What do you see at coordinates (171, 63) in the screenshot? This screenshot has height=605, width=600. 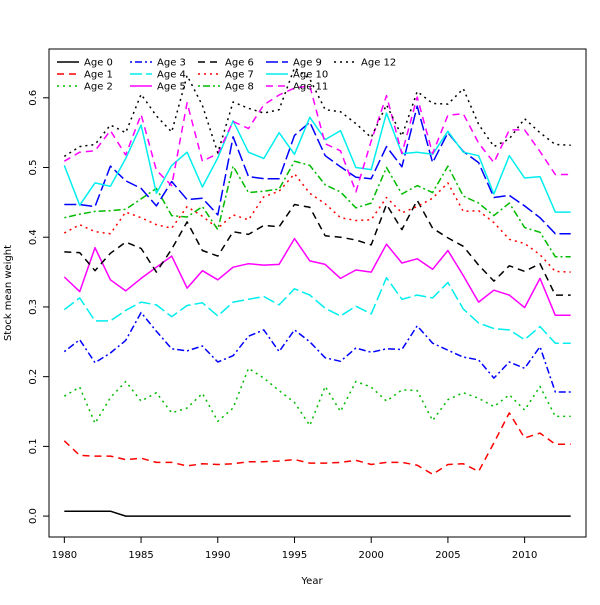 I see `legend-label: Age 3` at bounding box center [171, 63].